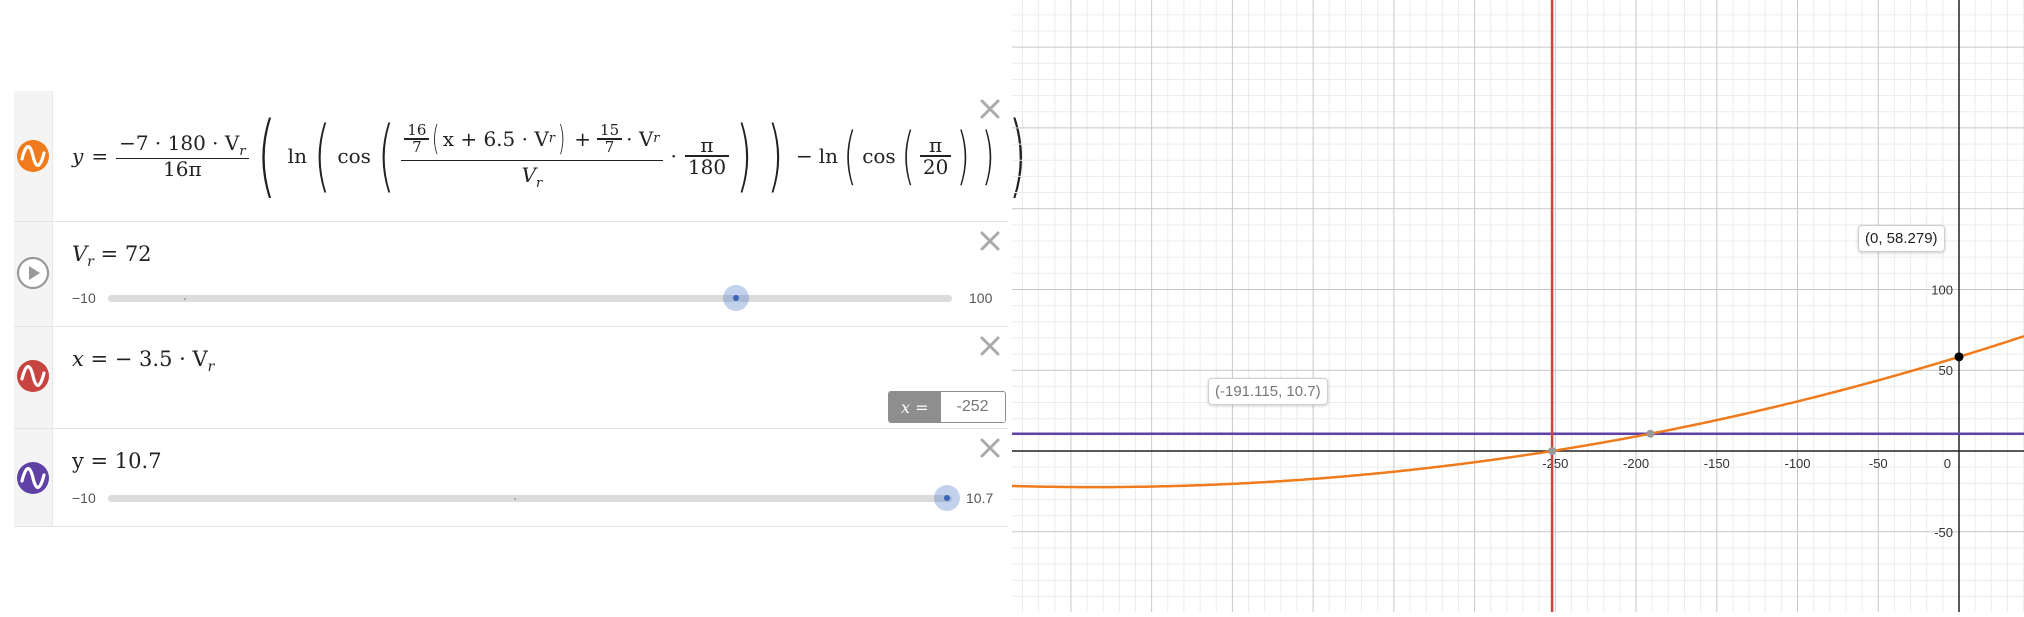 Image resolution: width=2024 pixels, height=617 pixels. What do you see at coordinates (80, 254) in the screenshot?
I see `slider-variable: V` at bounding box center [80, 254].